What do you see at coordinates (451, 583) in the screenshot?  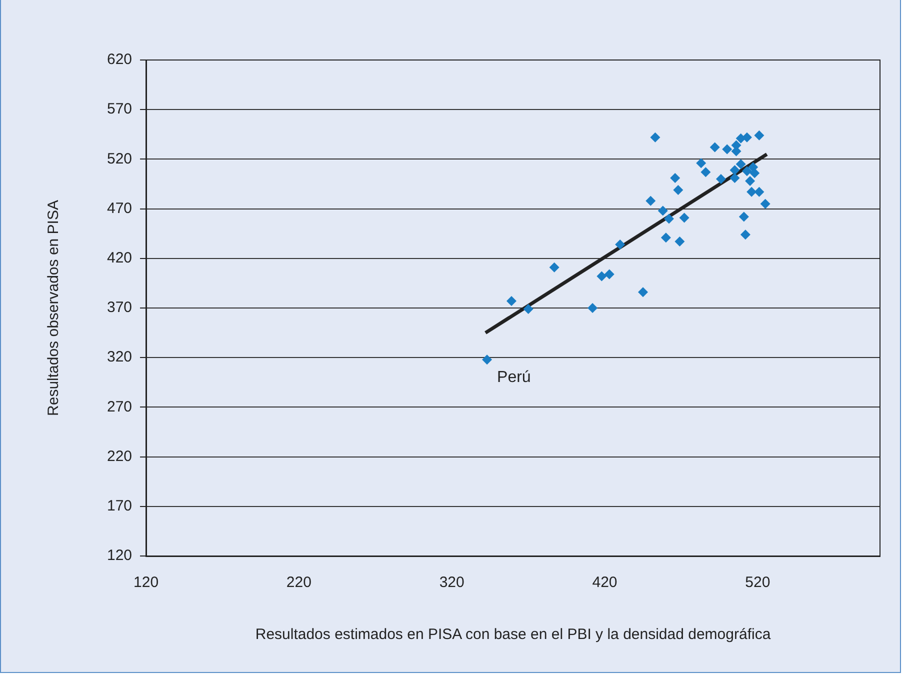 I see `x-tick-label: 320` at bounding box center [451, 583].